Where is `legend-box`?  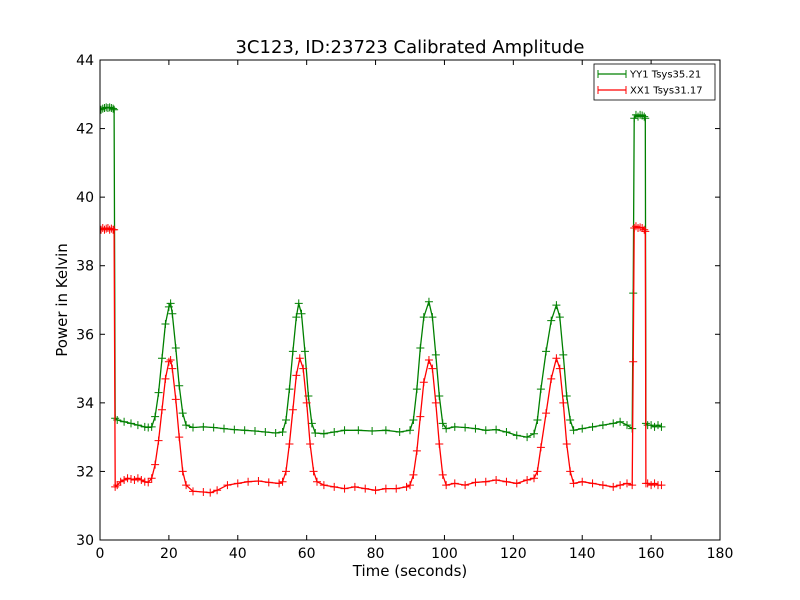
legend-box is located at coordinates (654, 82).